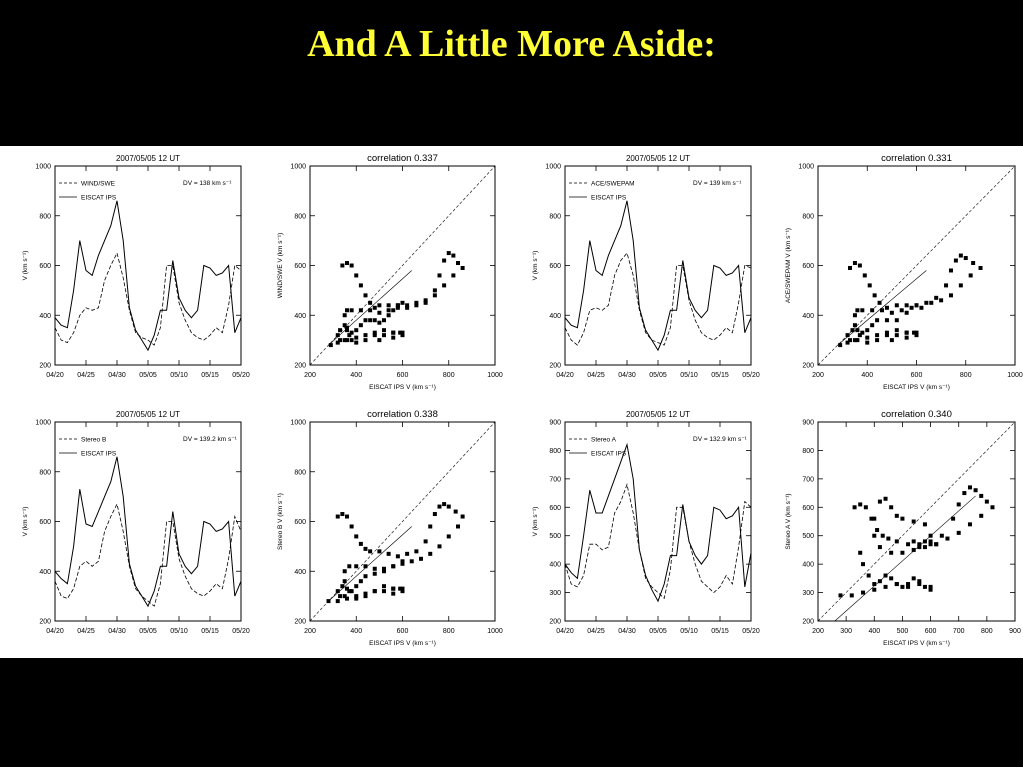 The width and height of the screenshot is (1023, 767). I want to click on plot-title: 2007/05/05 12 UT, so click(148, 414).